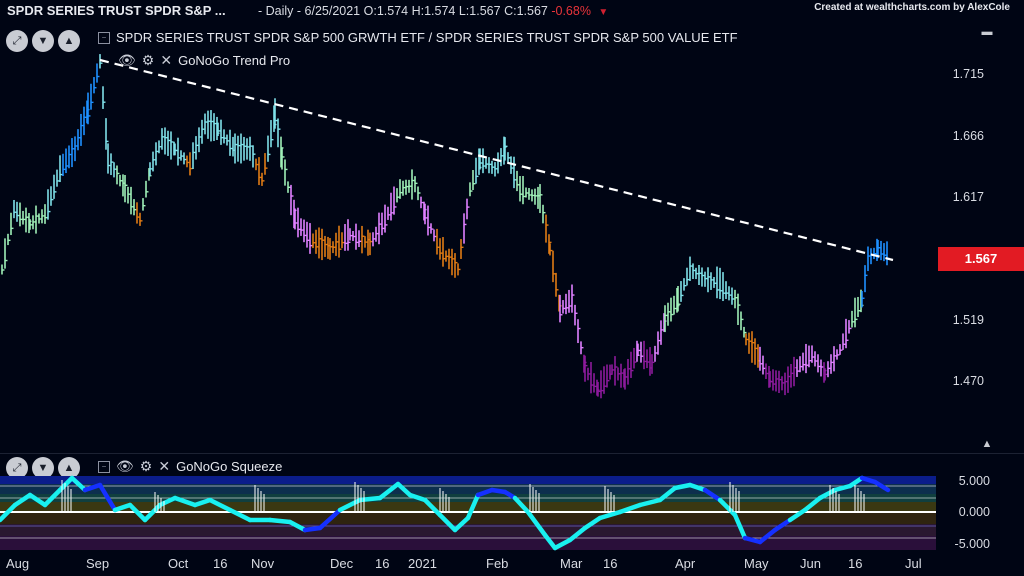 The height and width of the screenshot is (576, 1024). What do you see at coordinates (18, 563) in the screenshot?
I see `x-tick-label: Aug` at bounding box center [18, 563].